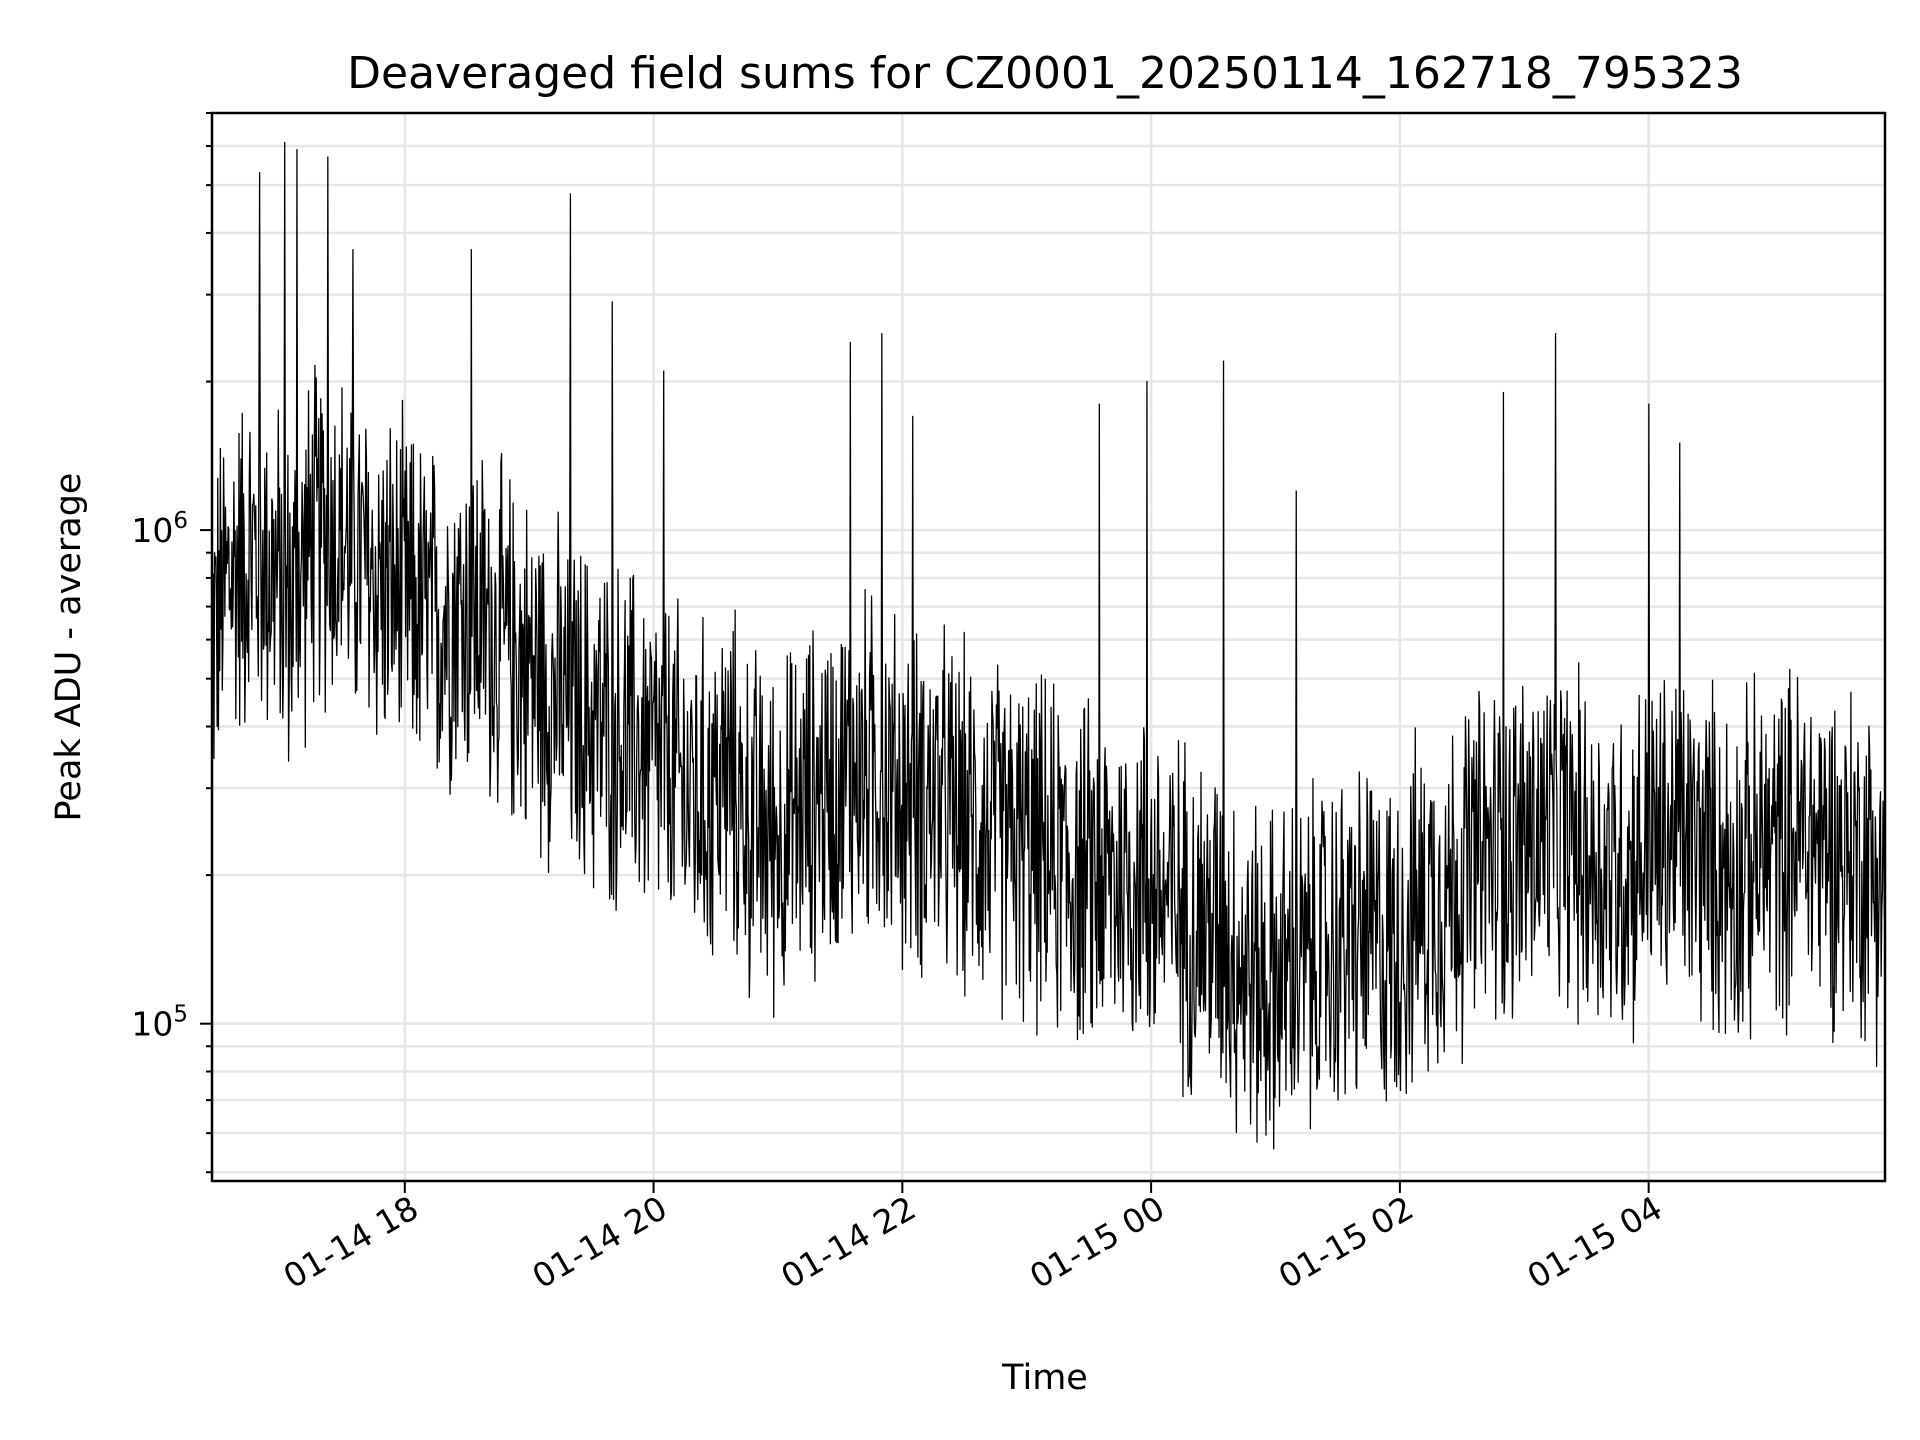 This screenshot has height=1440, width=1920. Describe the element at coordinates (159, 529) in the screenshot. I see `y-tick-label: 106` at that location.